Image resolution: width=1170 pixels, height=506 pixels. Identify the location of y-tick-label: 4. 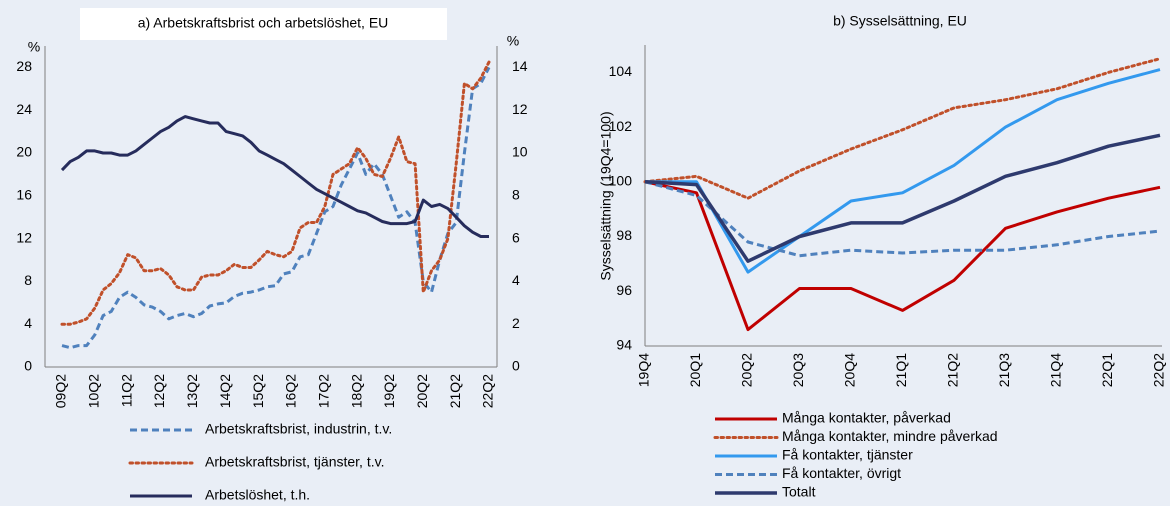
(28, 323).